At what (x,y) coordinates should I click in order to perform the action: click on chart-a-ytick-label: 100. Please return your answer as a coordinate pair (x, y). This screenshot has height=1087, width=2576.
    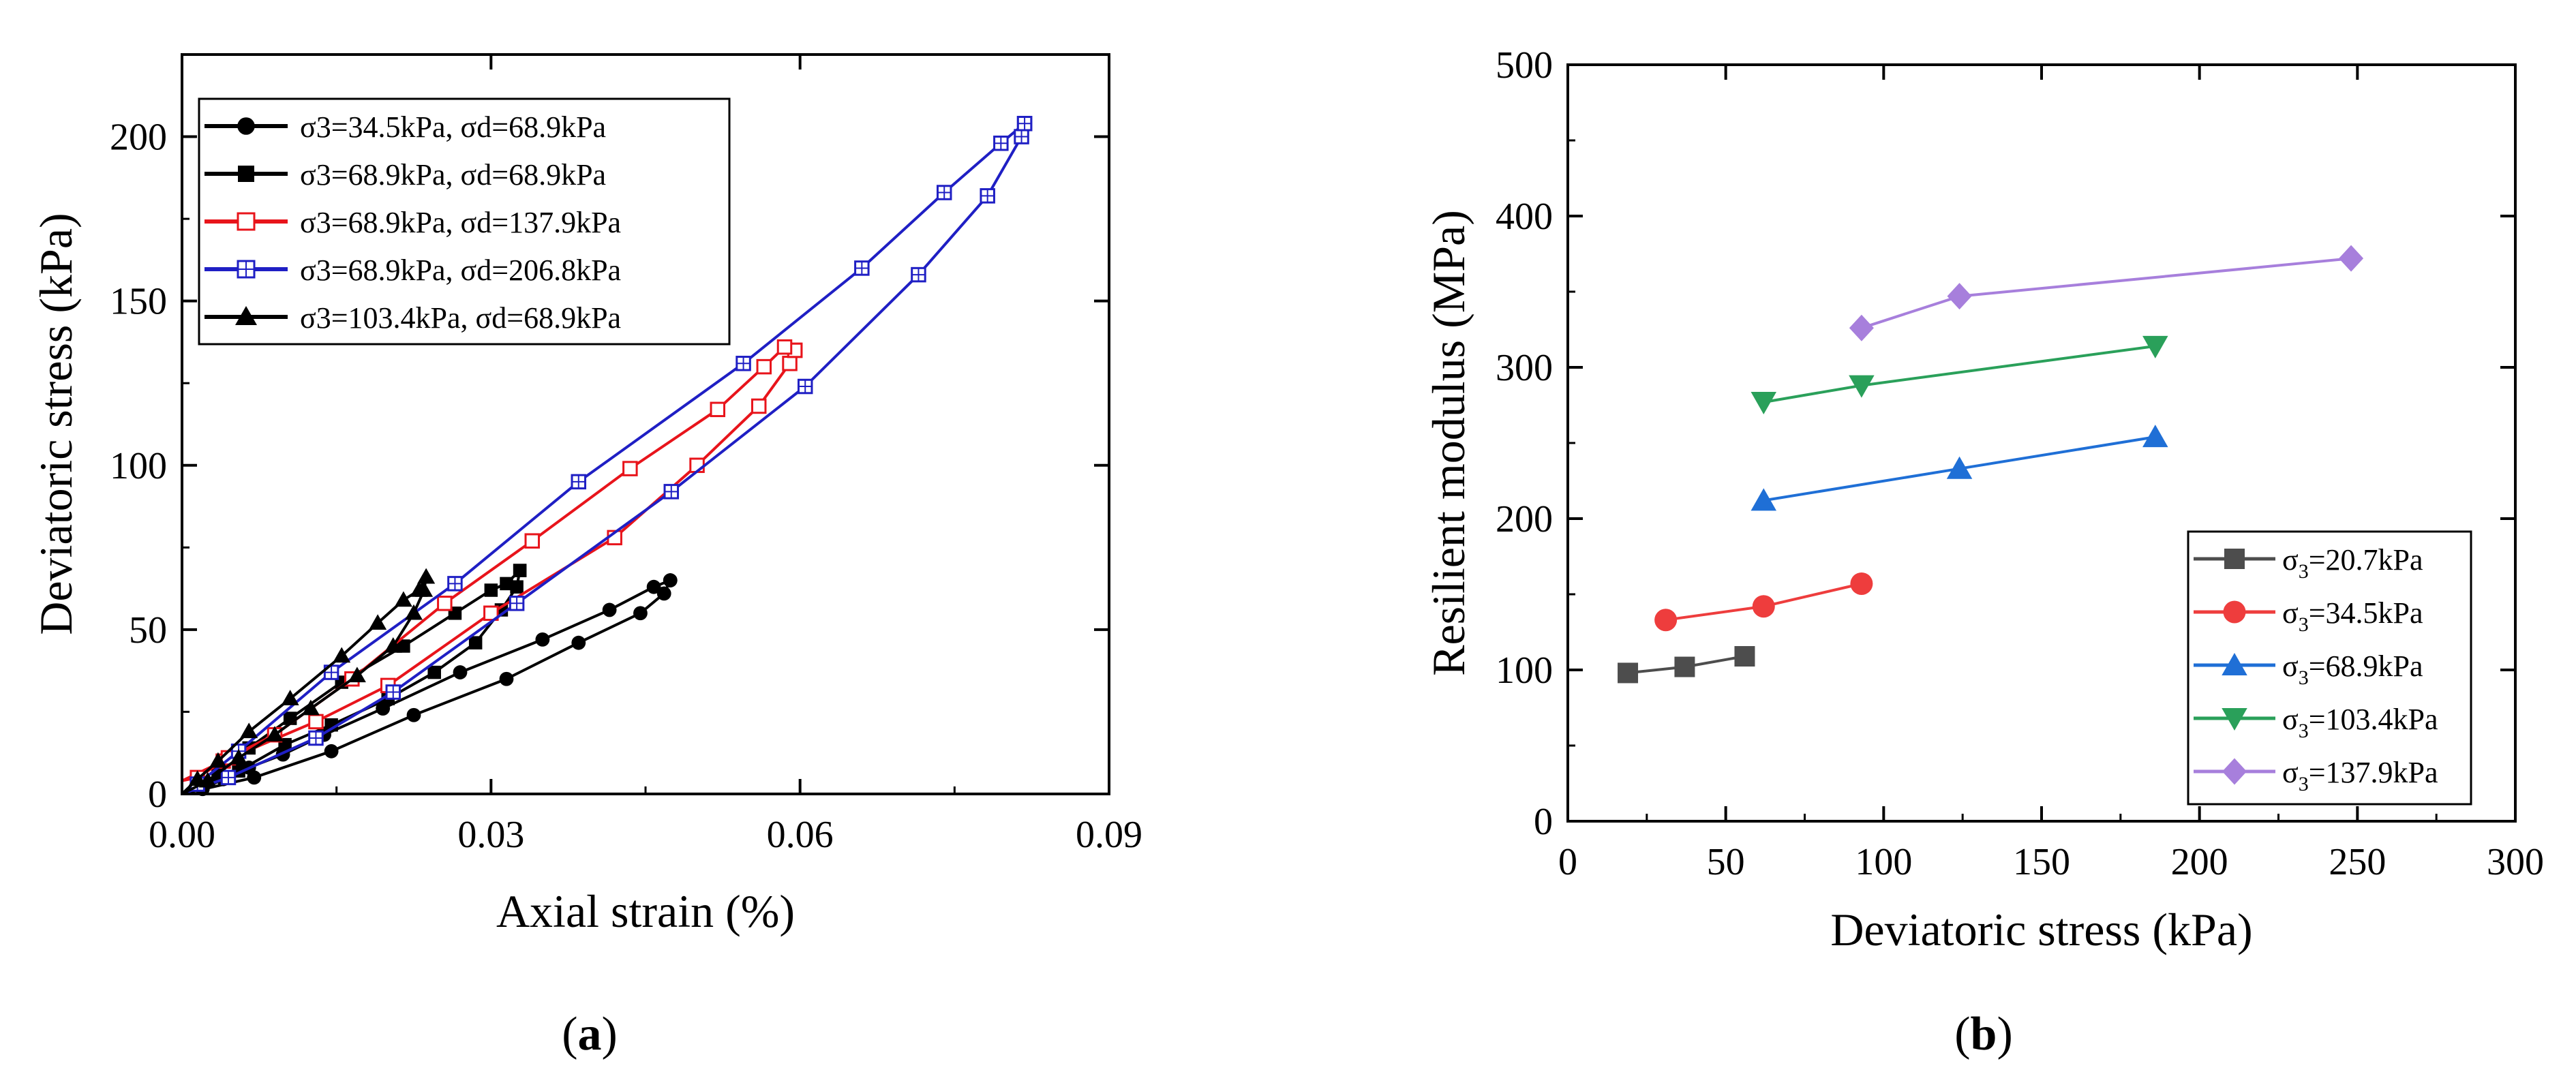
    Looking at the image, I should click on (138, 466).